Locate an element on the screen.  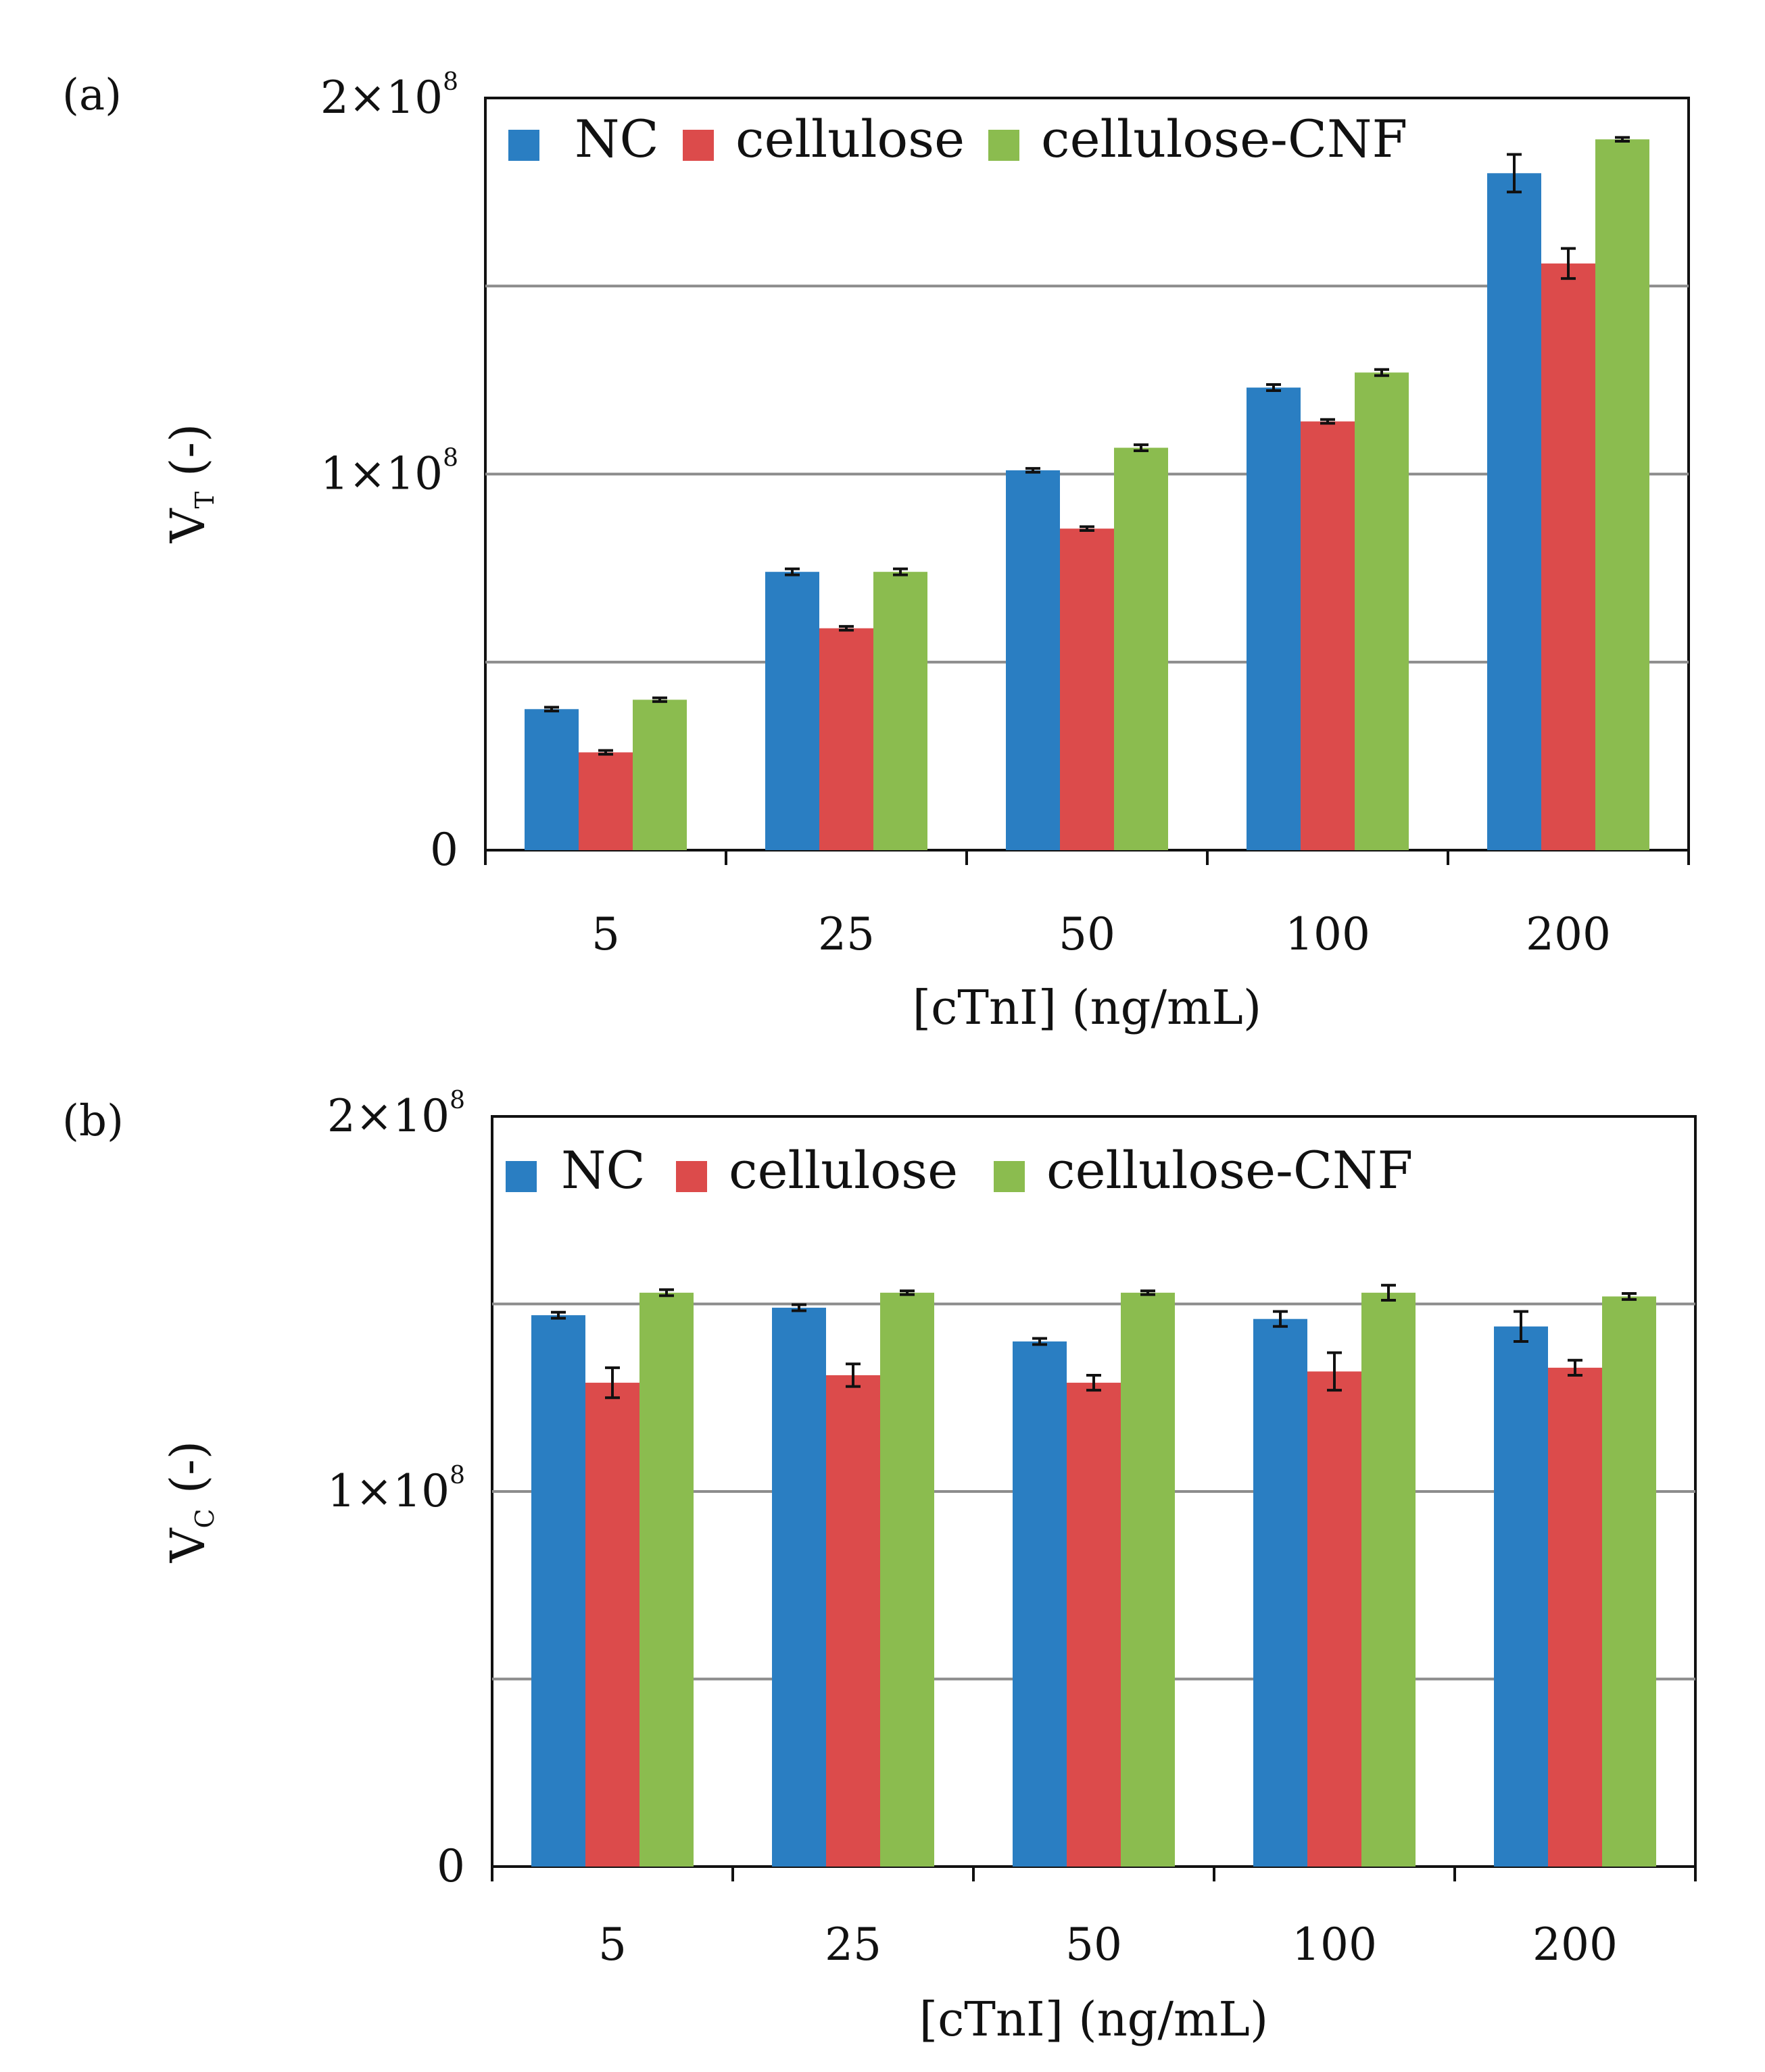
legend-swatch-nc is located at coordinates (521, 1176).